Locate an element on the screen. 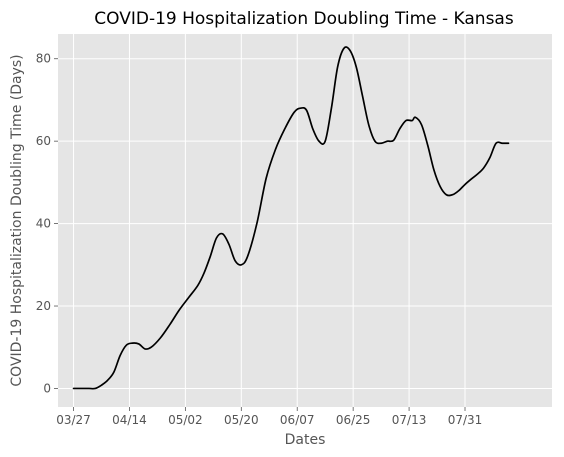 The height and width of the screenshot is (457, 564). x-tick-label: 06/25 is located at coordinates (353, 420).